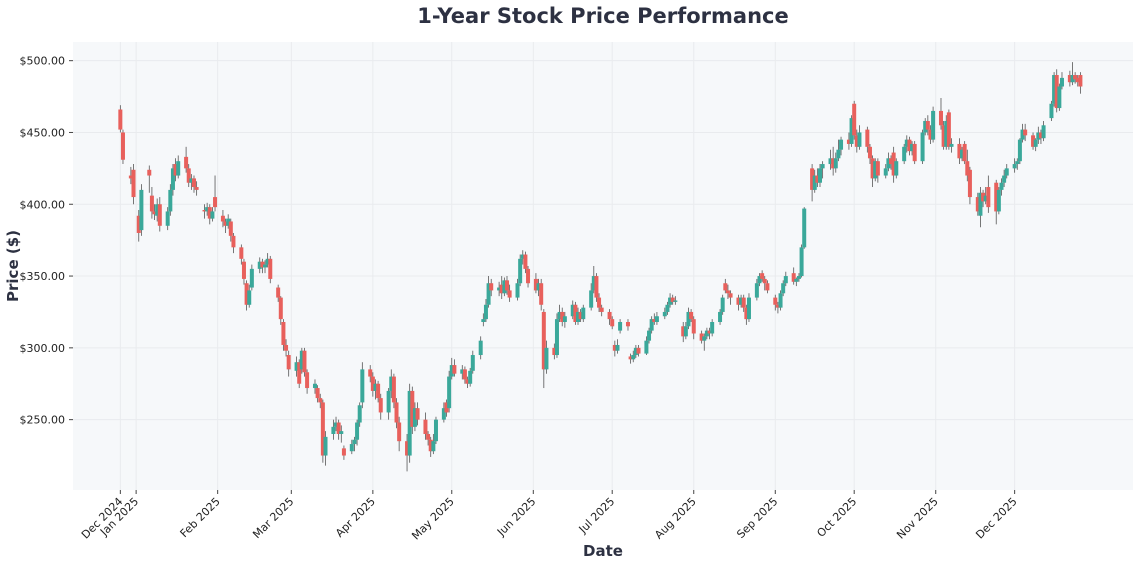  I want to click on x-tick-label: May 2025, so click(433, 519).